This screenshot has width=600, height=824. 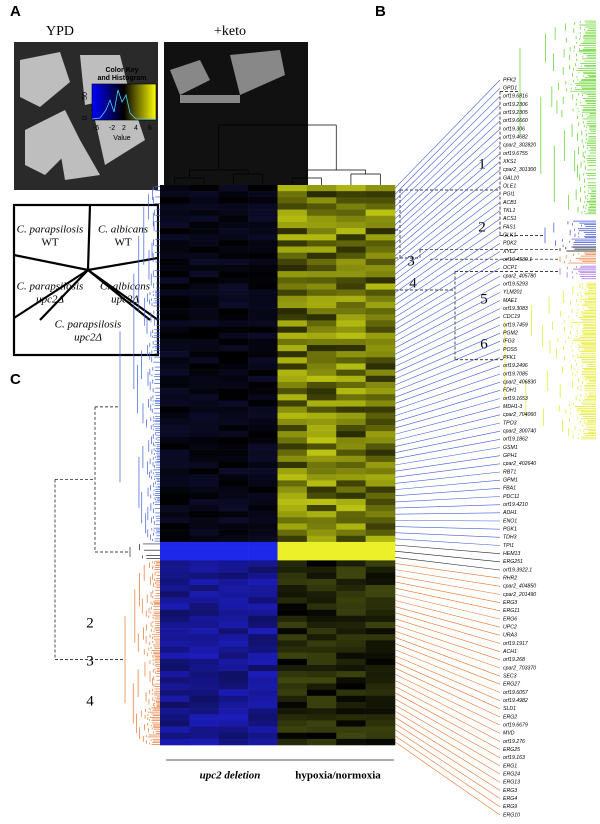 I want to click on cell-genotype: WT, so click(x=49, y=243).